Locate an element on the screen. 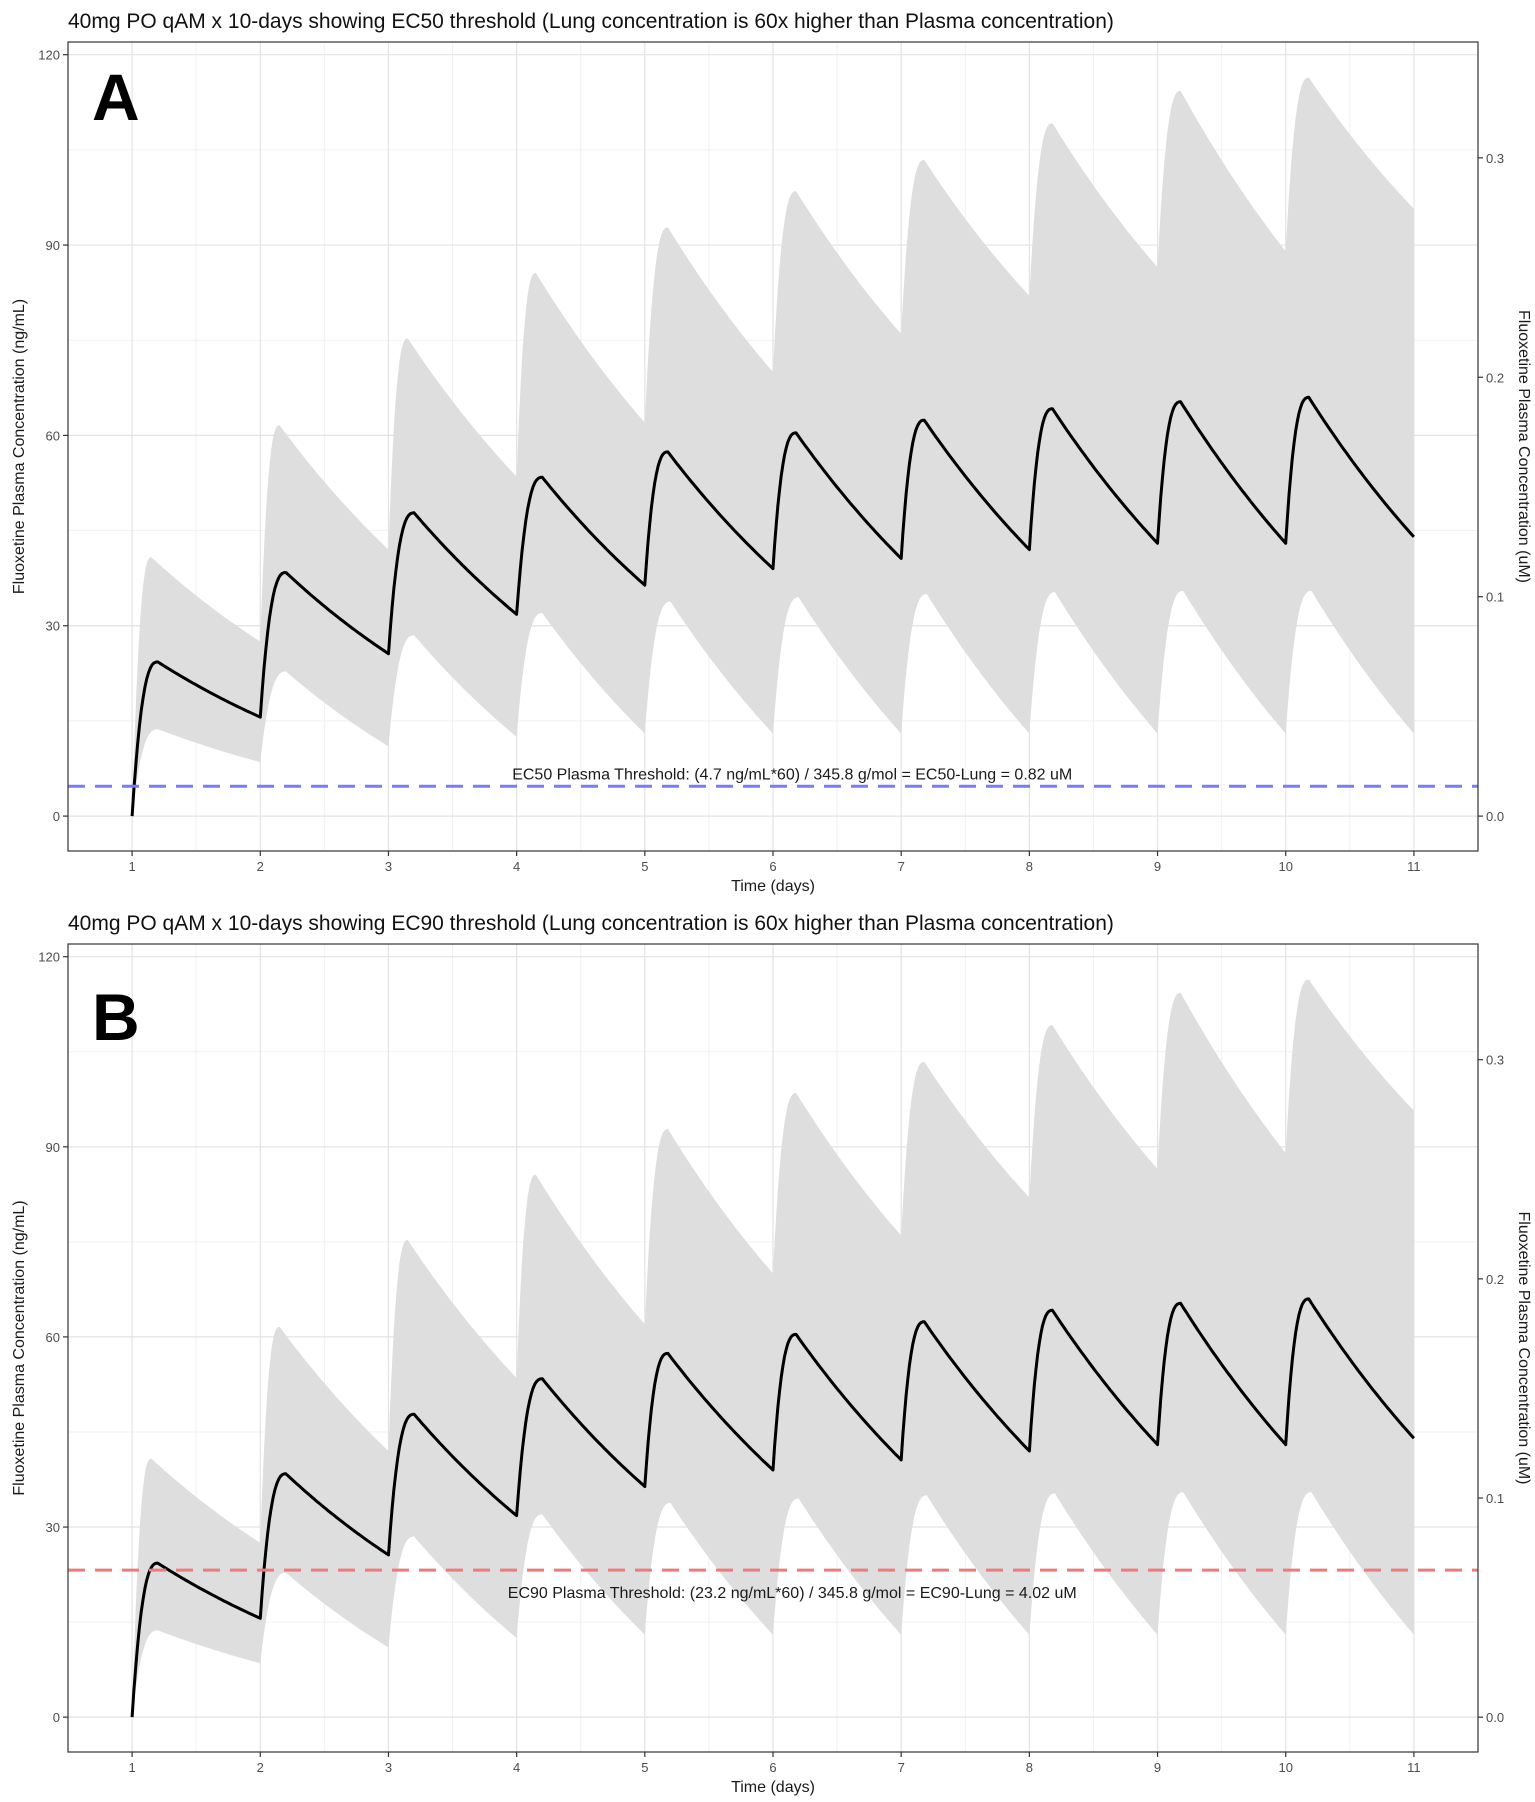 The width and height of the screenshot is (1535, 1802). panel-letter: B is located at coordinates (116, 1017).